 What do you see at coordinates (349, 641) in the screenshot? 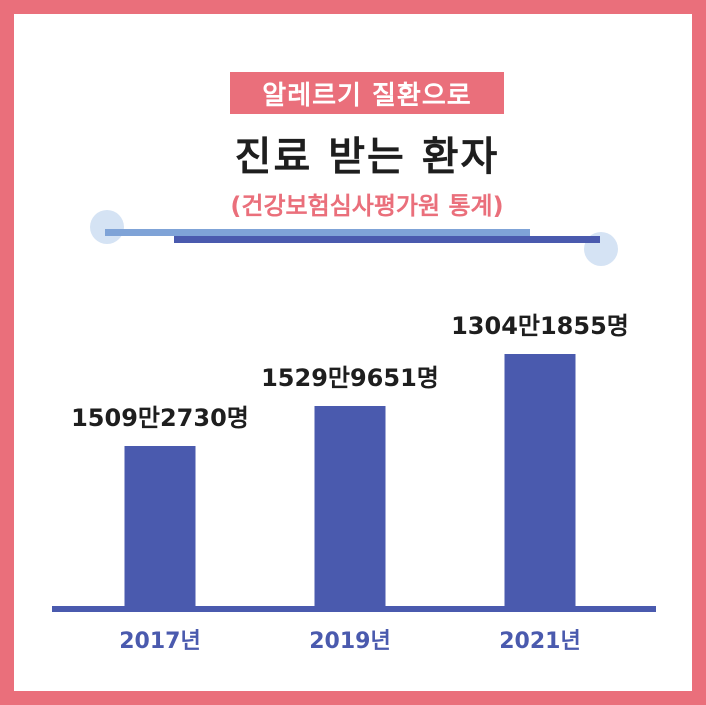
I see `category-label-2: 2019년` at bounding box center [349, 641].